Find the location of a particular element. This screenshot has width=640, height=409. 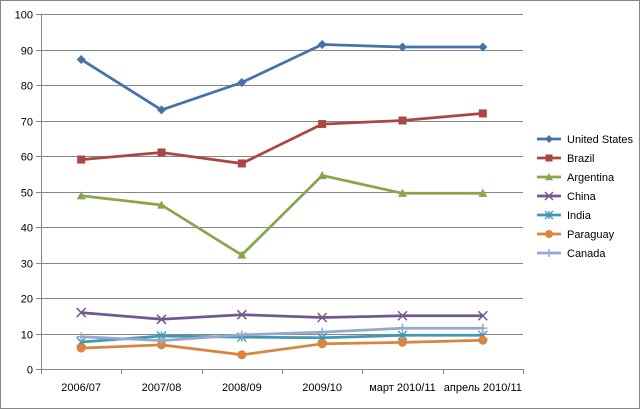

series-brazil is located at coordinates (282, 138).